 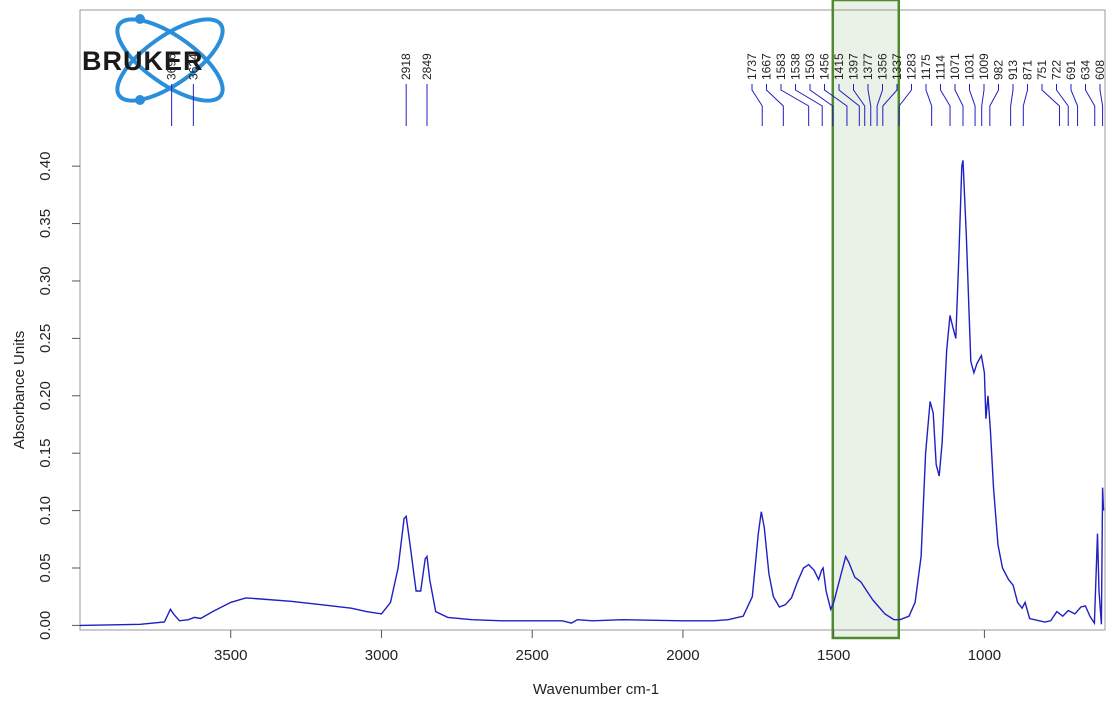 What do you see at coordinates (1057, 70) in the screenshot?
I see `peak-label: 722` at bounding box center [1057, 70].